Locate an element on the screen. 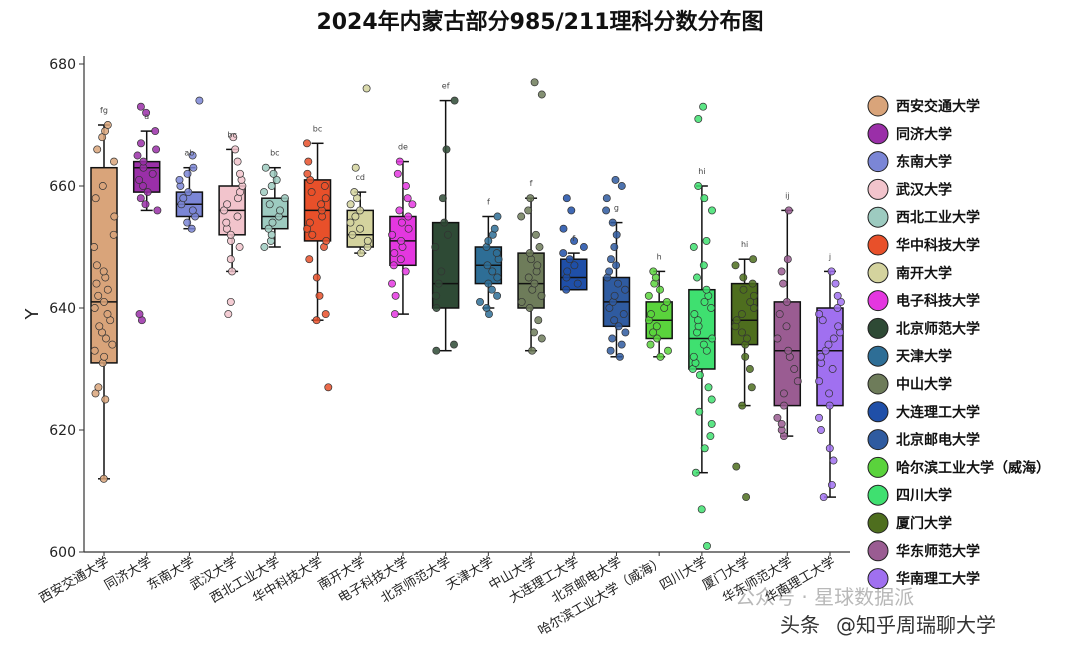 This screenshot has width=1080, height=653. legend-entry: 华中科技大学 is located at coordinates (938, 245).